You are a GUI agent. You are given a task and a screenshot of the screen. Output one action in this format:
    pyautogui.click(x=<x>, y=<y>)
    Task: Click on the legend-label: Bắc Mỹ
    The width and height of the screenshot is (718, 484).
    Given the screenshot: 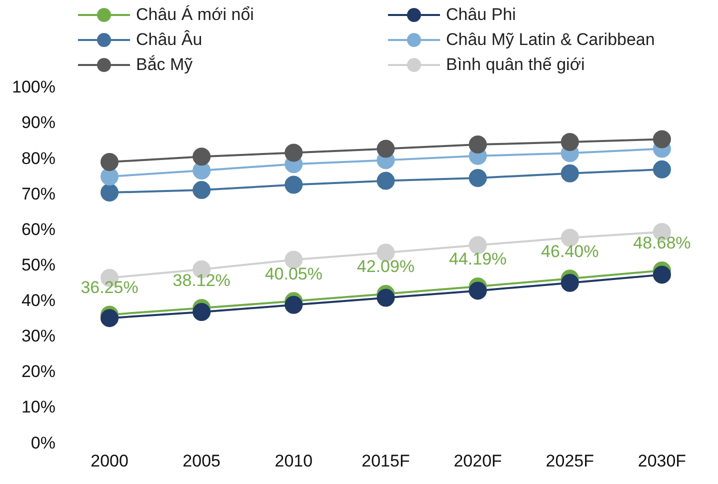 What is the action you would take?
    pyautogui.click(x=164, y=65)
    